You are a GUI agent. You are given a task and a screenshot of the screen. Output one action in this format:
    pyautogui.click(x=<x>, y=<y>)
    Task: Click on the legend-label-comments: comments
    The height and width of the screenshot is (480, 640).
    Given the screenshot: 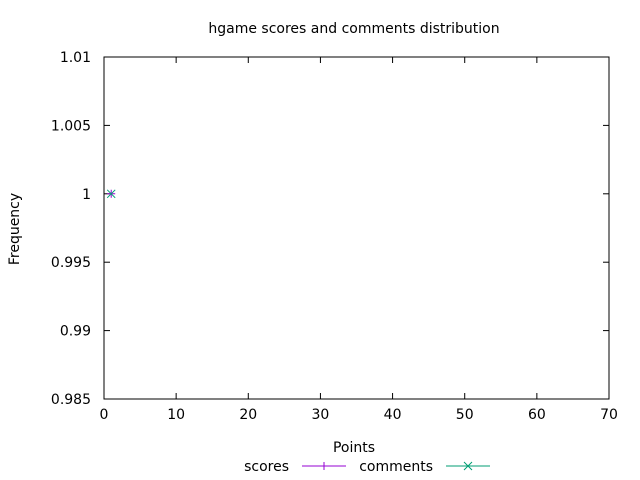 What is the action you would take?
    pyautogui.click(x=396, y=467)
    